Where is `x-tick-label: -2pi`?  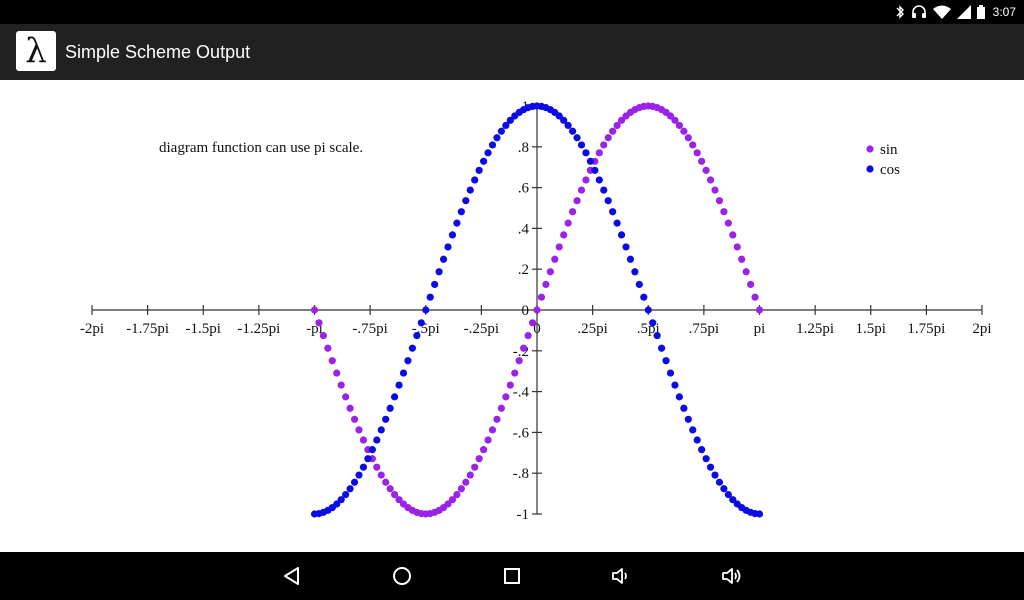
x-tick-label: -2pi is located at coordinates (92, 329).